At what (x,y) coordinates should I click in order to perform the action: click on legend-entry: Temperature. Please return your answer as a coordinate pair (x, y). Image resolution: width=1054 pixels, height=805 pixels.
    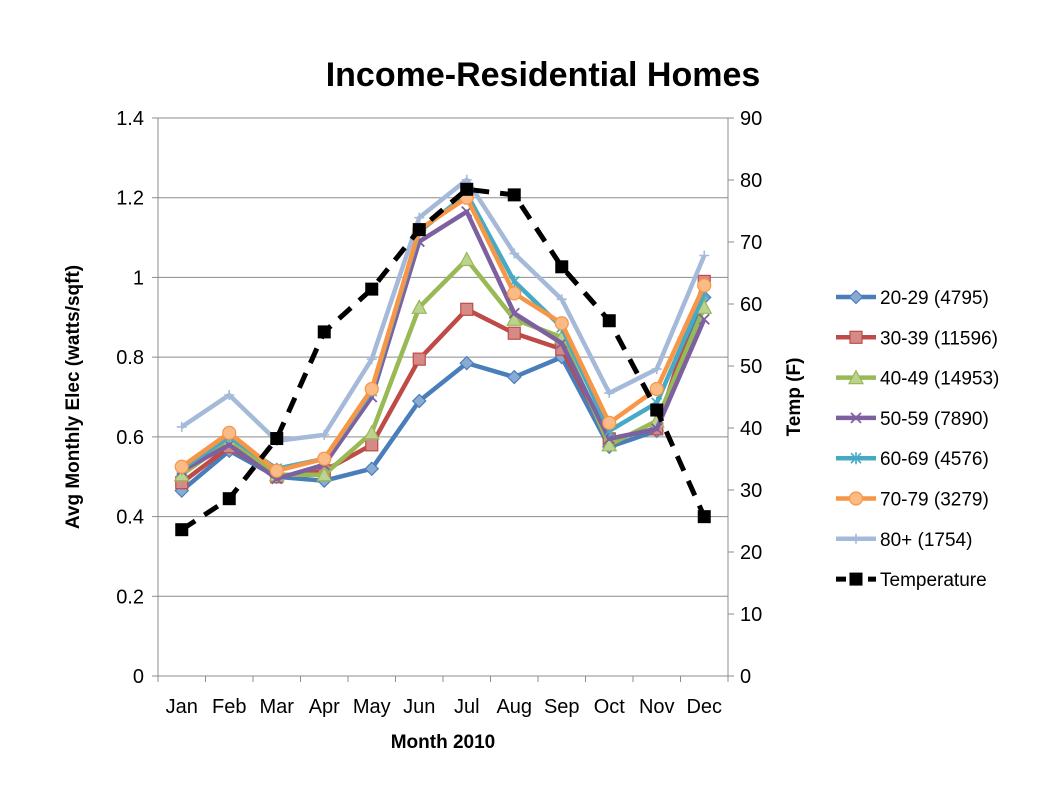
    Looking at the image, I should click on (911, 580).